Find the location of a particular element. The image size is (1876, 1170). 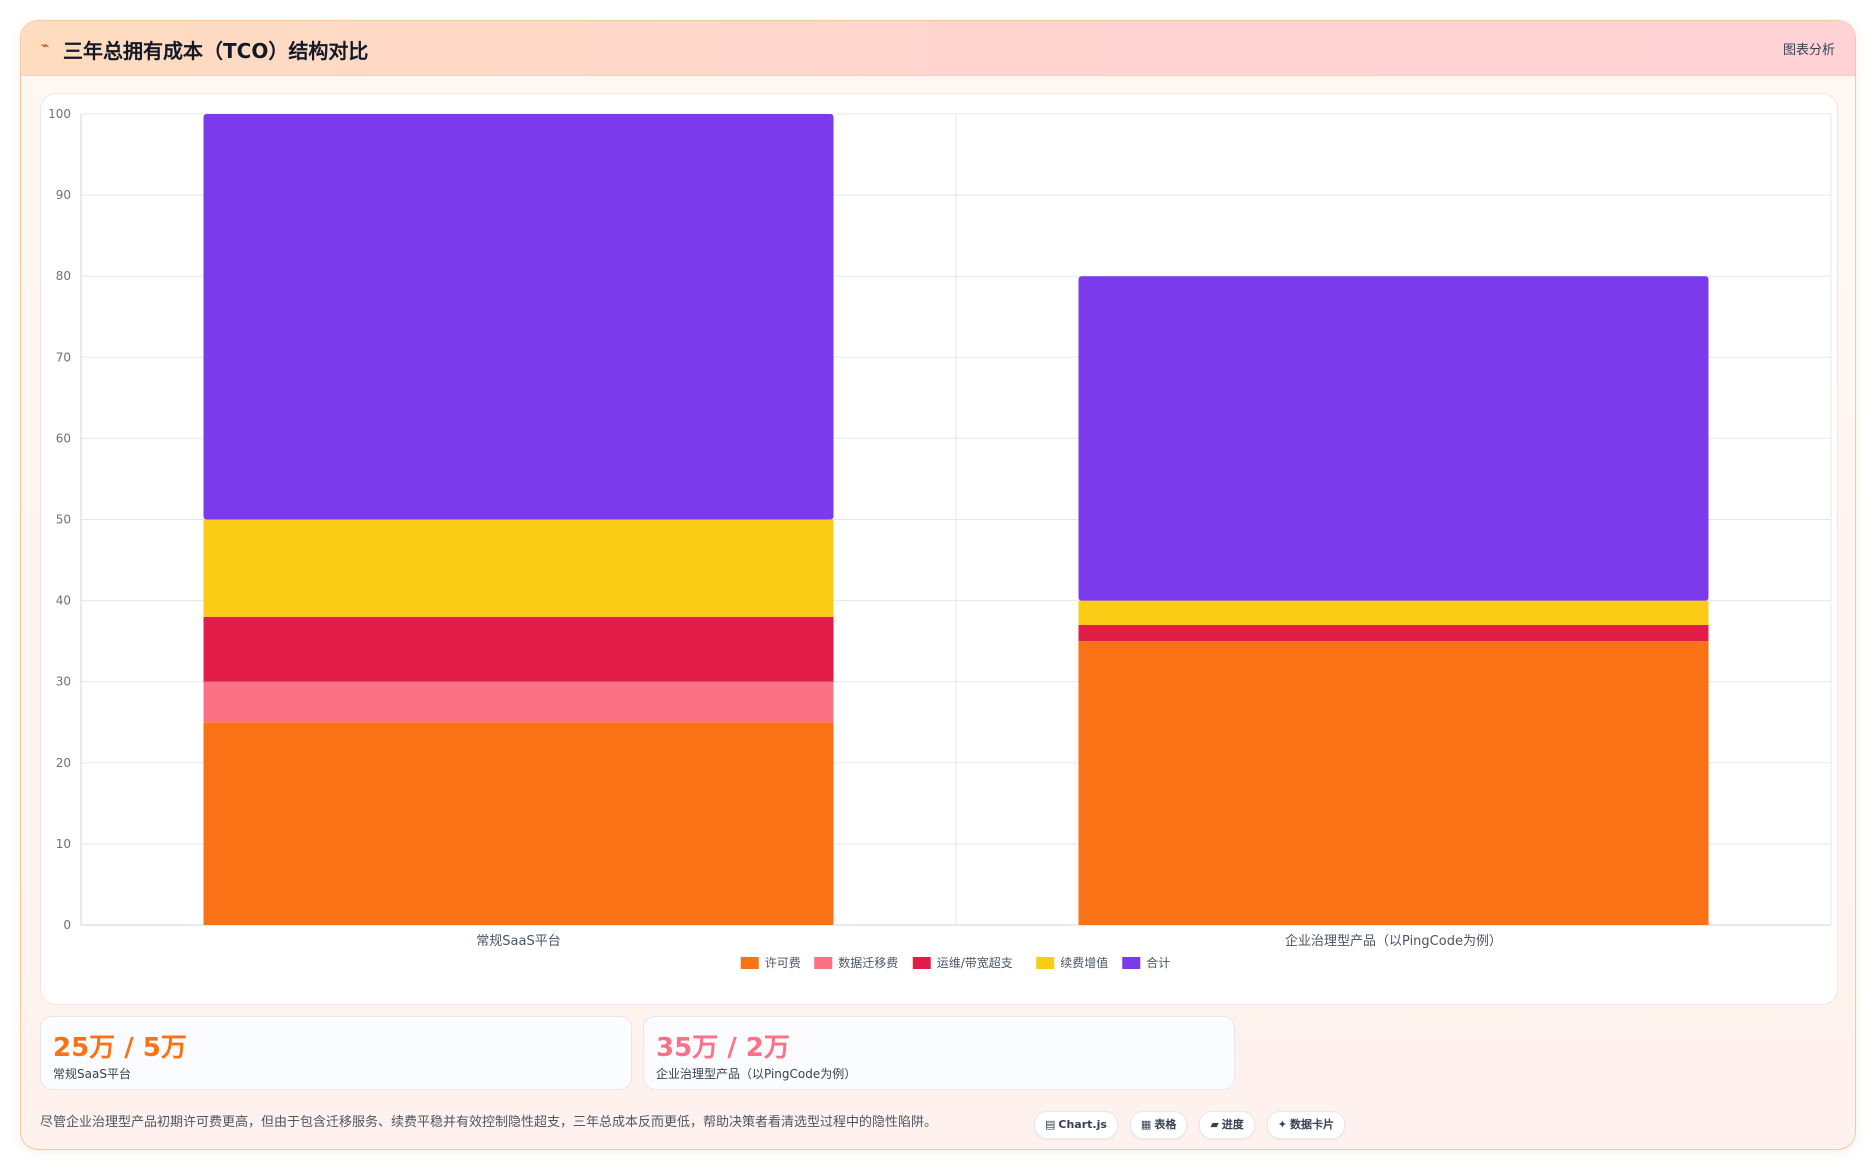

sparkle-icon: ✦ is located at coordinates (1282, 1124).